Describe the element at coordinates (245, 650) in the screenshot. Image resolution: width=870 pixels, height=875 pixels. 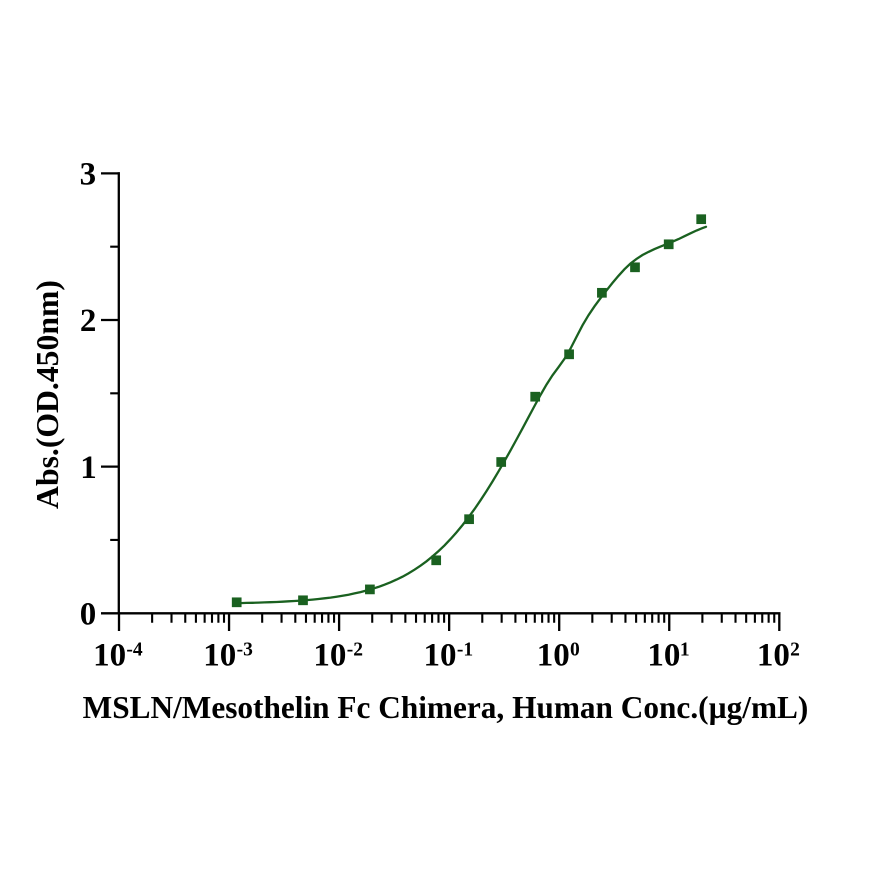
I see `svg-text: -3` at that location.